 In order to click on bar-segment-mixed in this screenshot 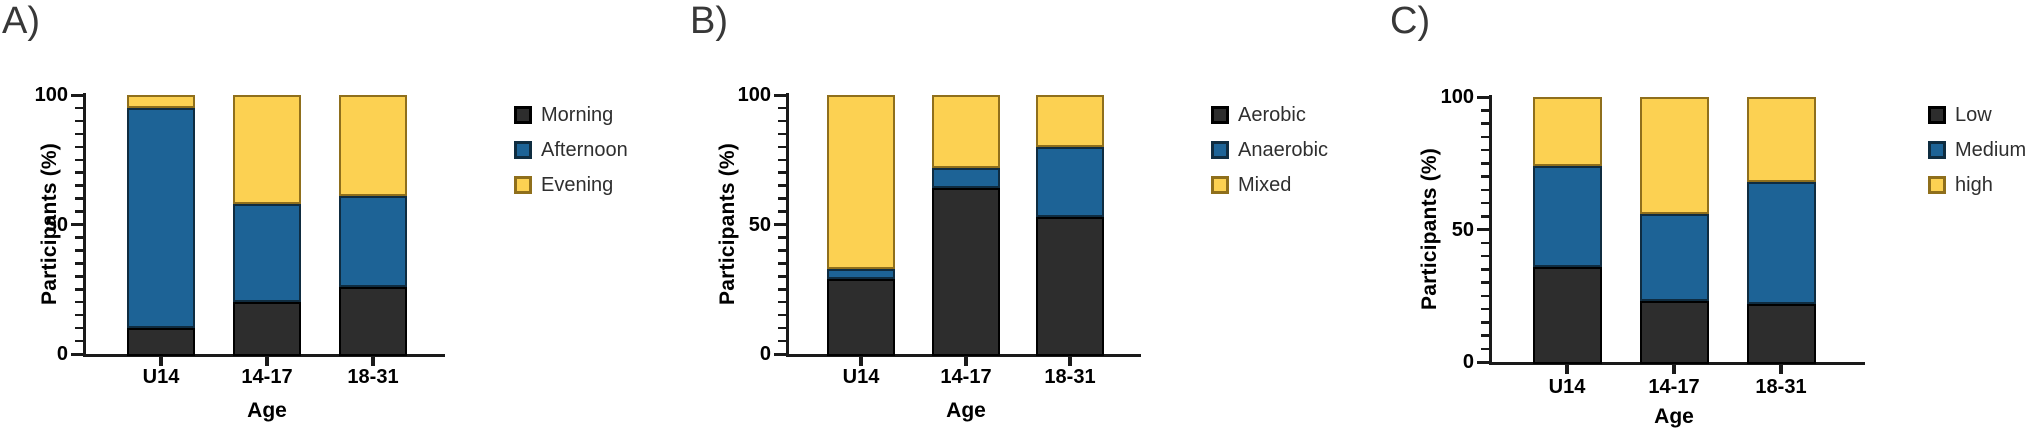, I will do `click(966, 131)`.